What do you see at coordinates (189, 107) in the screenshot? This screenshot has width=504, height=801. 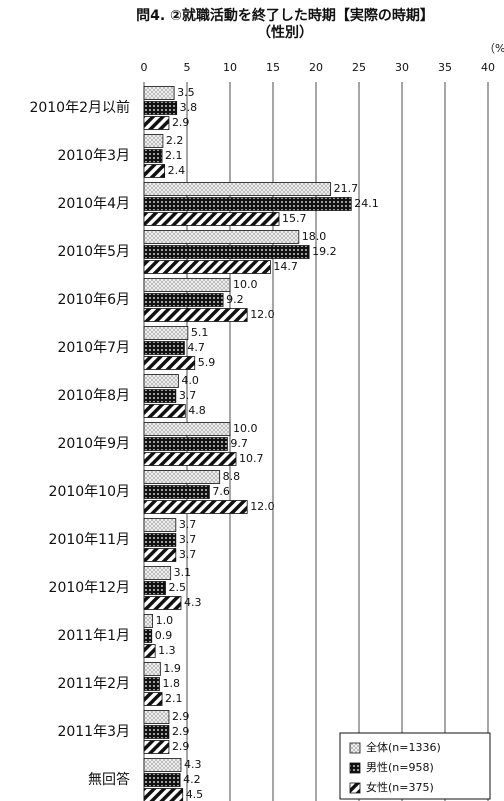 I see `value-label: 3.8` at bounding box center [189, 107].